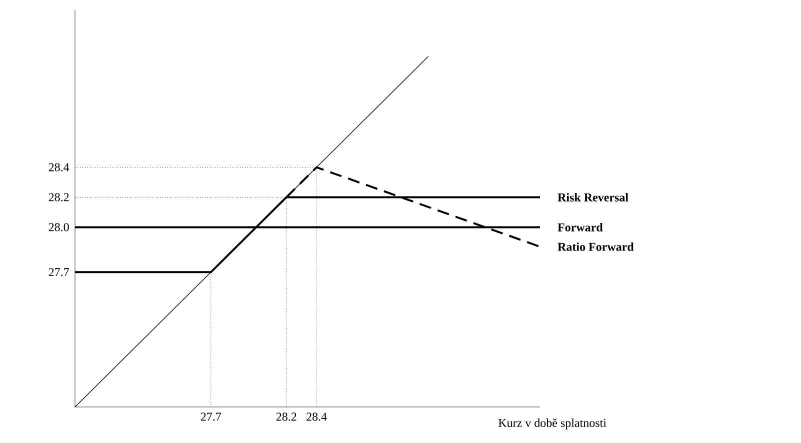 This screenshot has width=801, height=443. I want to click on y-tick-label: 28.0, so click(58, 227).